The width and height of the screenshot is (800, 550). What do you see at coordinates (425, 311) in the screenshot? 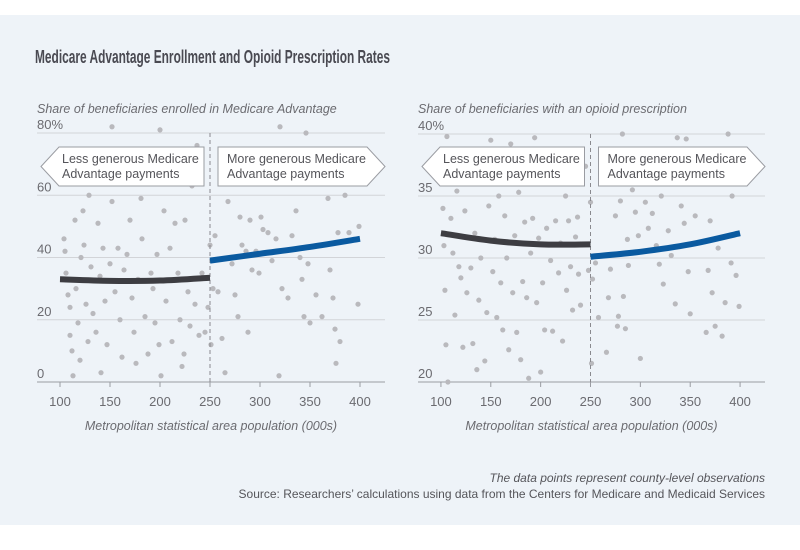
I see `y-tick-label: 25` at bounding box center [425, 311].